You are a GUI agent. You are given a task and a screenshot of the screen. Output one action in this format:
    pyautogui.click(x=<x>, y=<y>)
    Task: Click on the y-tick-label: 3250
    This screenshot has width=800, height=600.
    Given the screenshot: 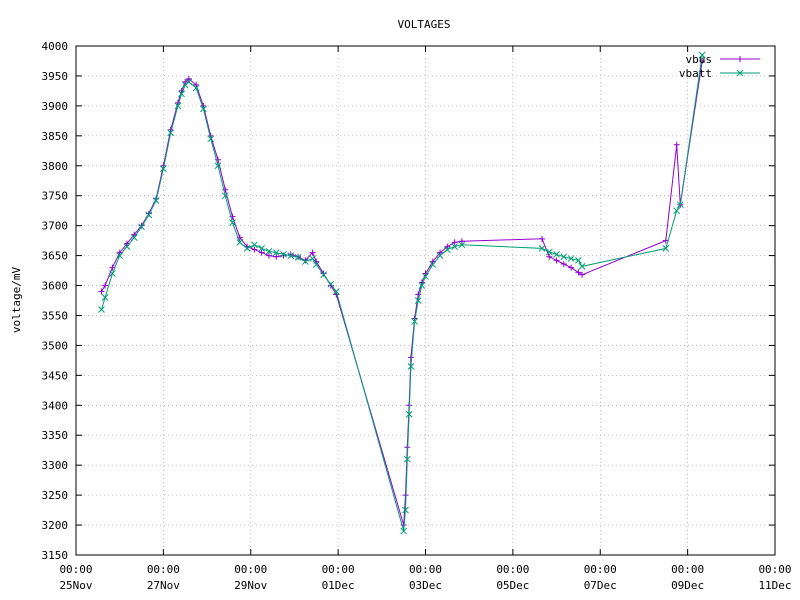 What is the action you would take?
    pyautogui.click(x=55, y=495)
    